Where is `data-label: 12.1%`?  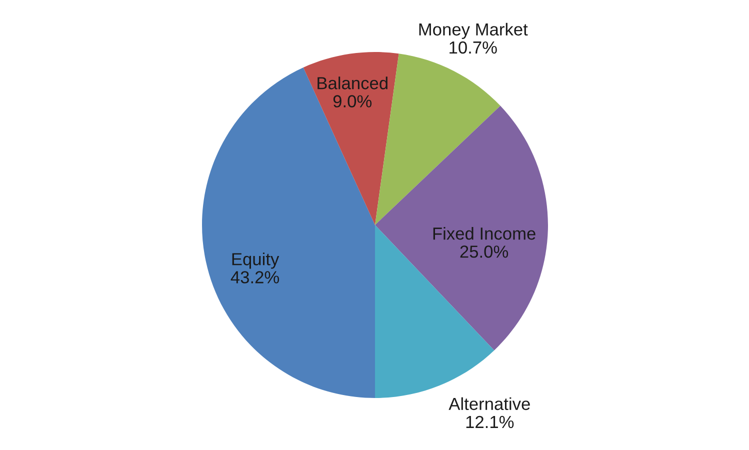
data-label: 12.1% is located at coordinates (490, 422).